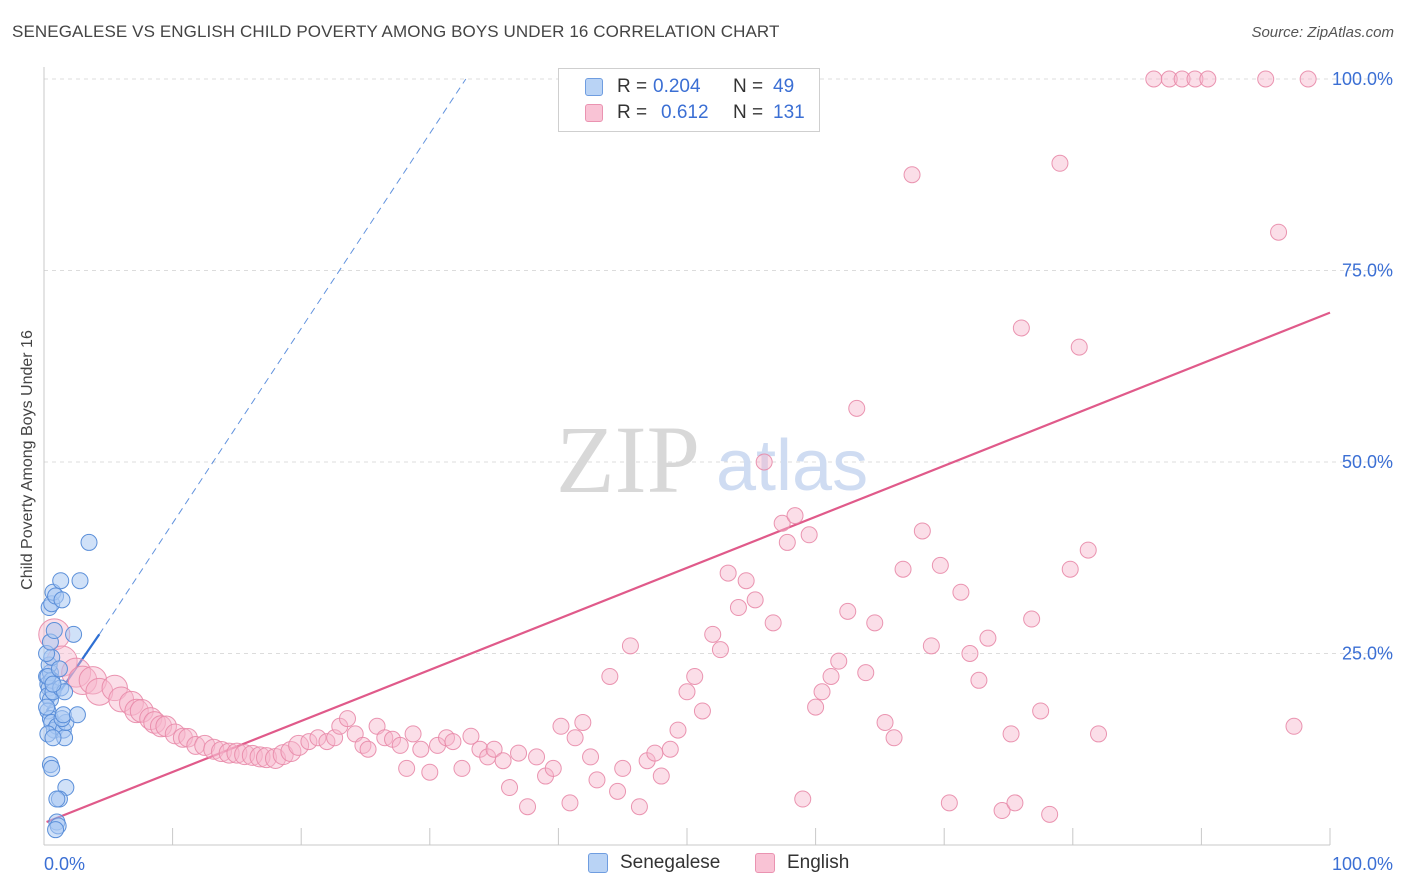 The width and height of the screenshot is (1406, 892). What do you see at coordinates (594, 113) in the screenshot?
I see `english-swatch` at bounding box center [594, 113].